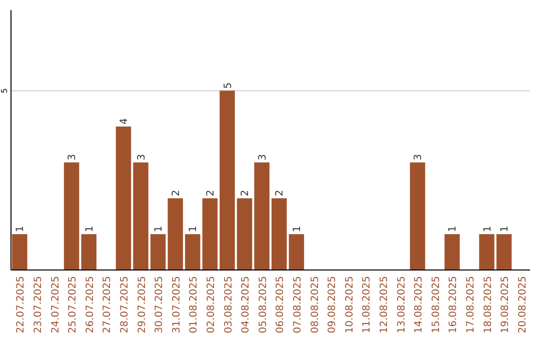 The width and height of the screenshot is (540, 340). Describe the element at coordinates (315, 305) in the screenshot. I see `x-tick-label: 08.08.2025` at that location.